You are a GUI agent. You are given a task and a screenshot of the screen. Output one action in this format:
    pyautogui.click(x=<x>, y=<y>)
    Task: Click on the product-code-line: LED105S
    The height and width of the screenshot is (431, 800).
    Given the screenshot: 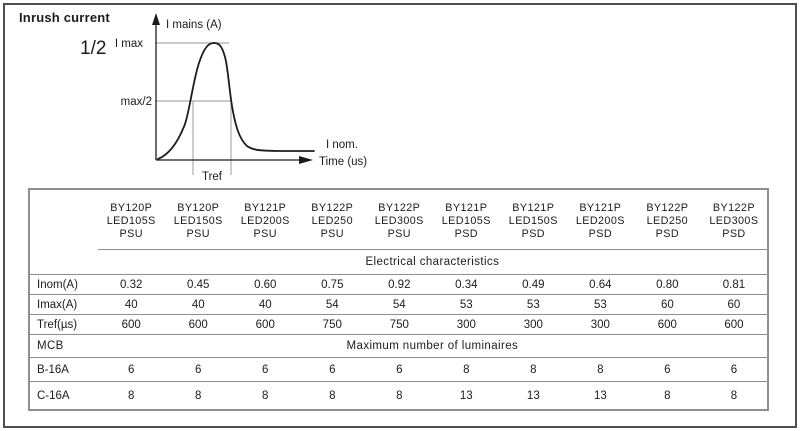 What is the action you would take?
    pyautogui.click(x=131, y=221)
    